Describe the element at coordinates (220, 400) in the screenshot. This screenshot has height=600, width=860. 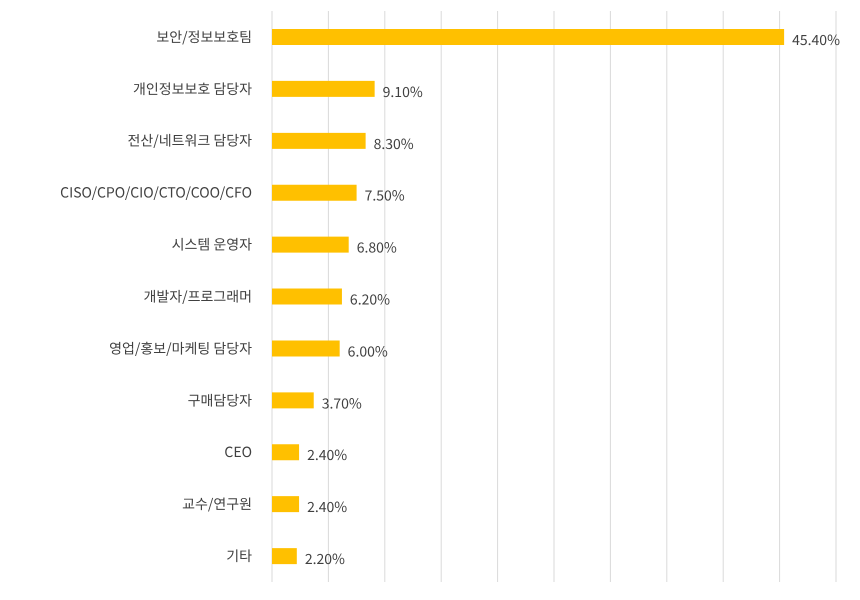
I see `y-tick-label: 구매담당자` at that location.